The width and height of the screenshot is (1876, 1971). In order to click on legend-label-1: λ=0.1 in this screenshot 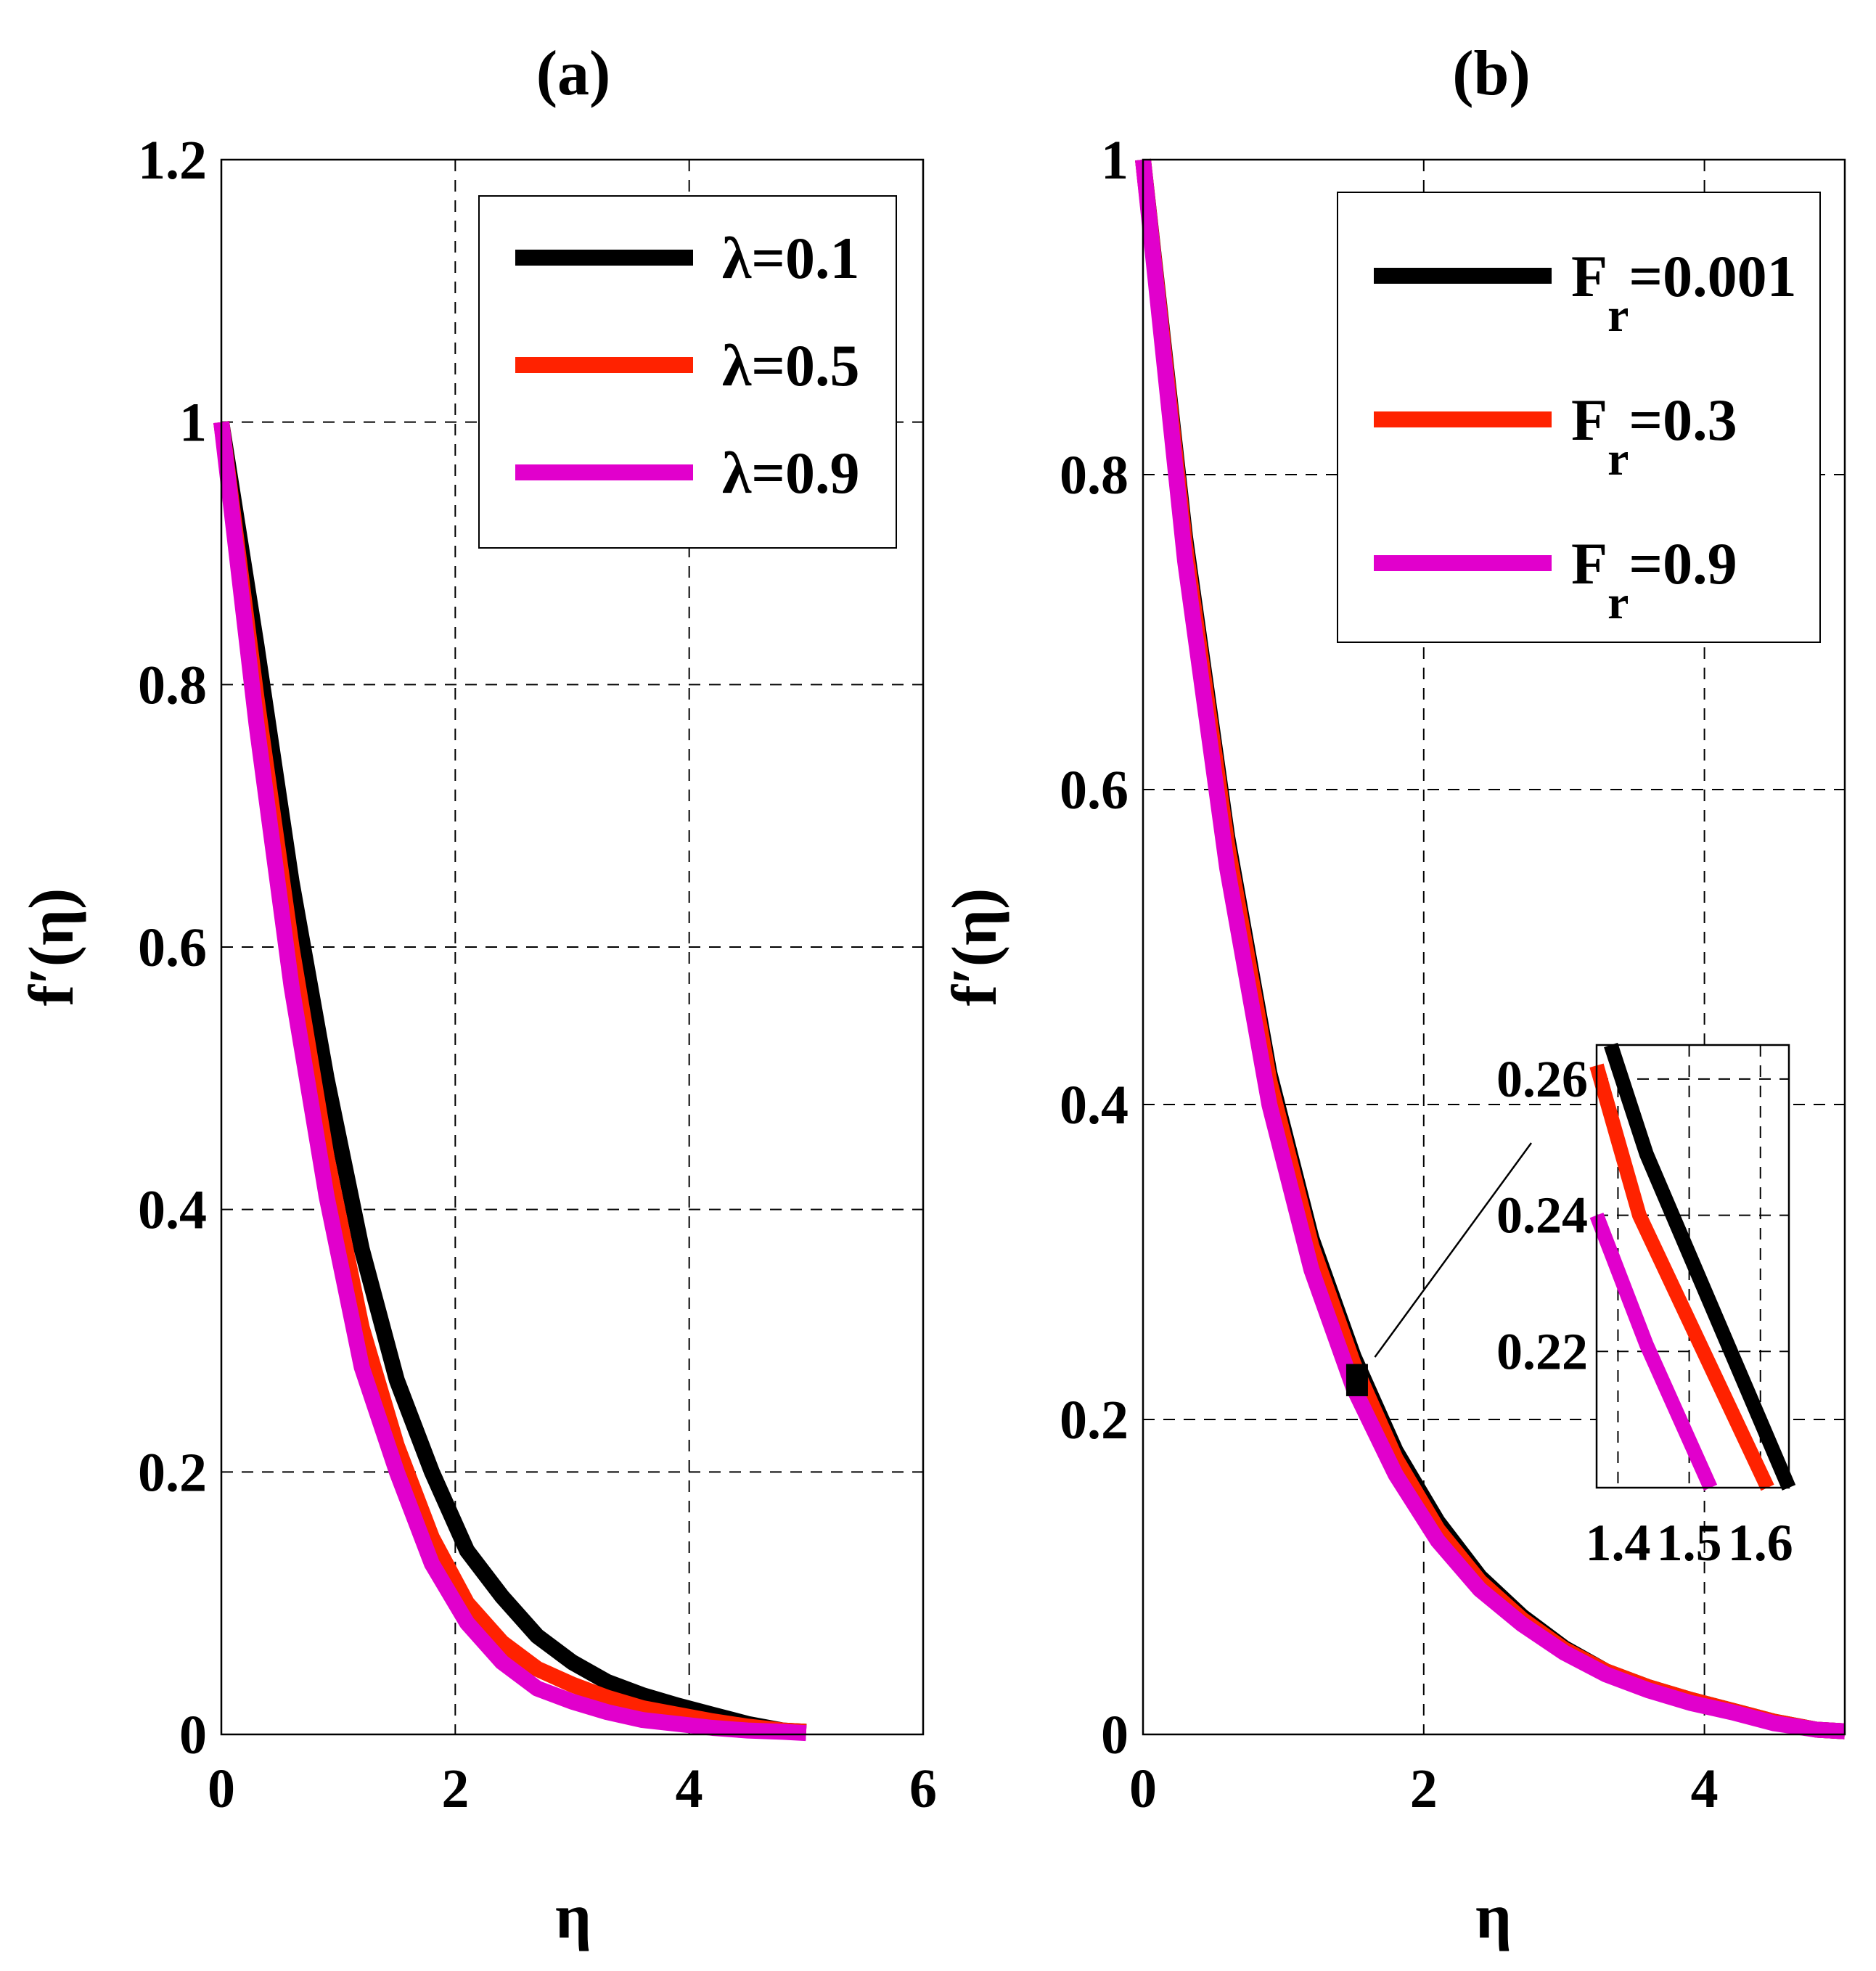, I will do `click(791, 258)`.